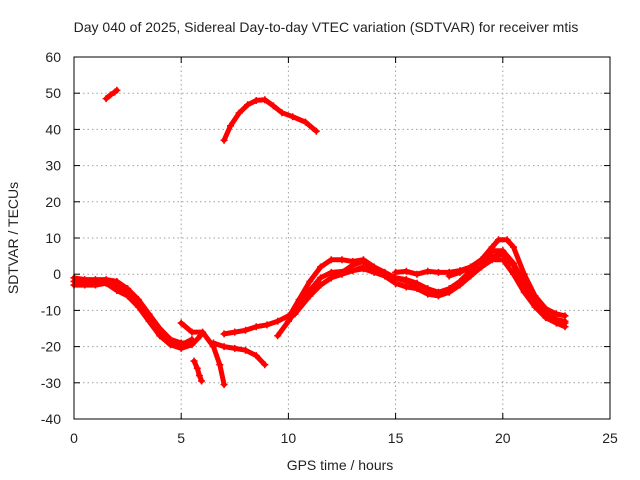 This screenshot has width=640, height=480. I want to click on y-tick-label: 30, so click(53, 166).